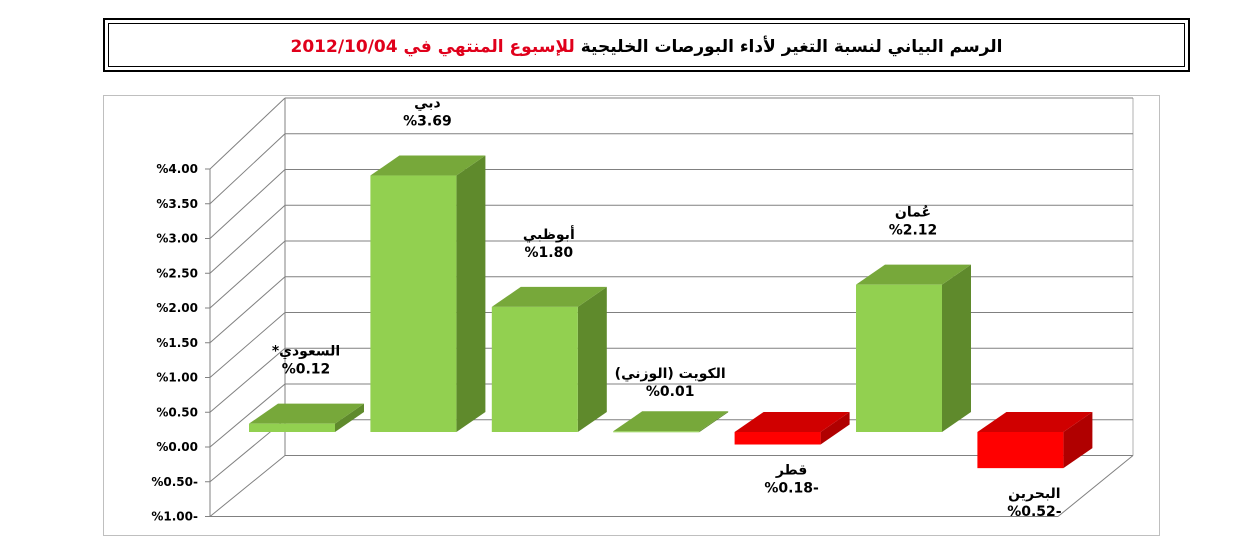 The height and width of the screenshot is (554, 1255). I want to click on category-label: السعودي*, so click(306, 352).